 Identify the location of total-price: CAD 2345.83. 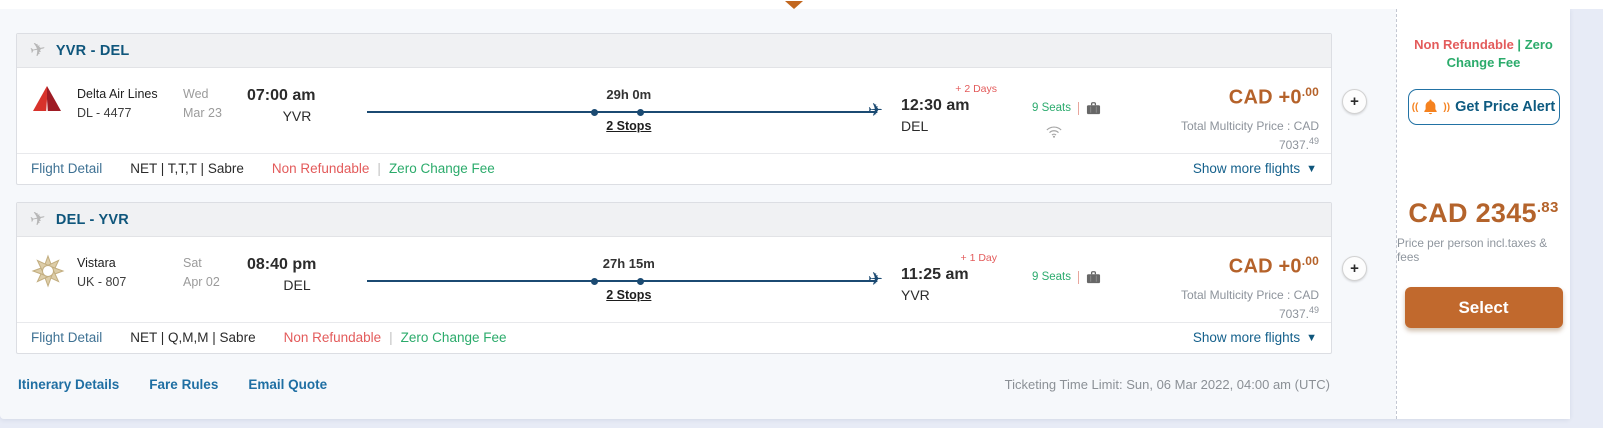
(1483, 213).